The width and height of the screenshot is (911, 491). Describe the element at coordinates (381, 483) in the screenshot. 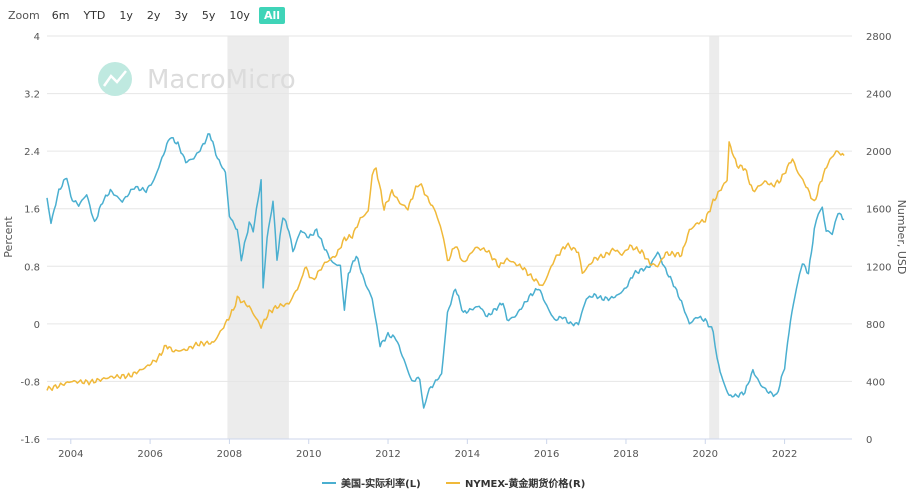

I see `legend-label-real-rate: 美国-实际利率(L)` at that location.